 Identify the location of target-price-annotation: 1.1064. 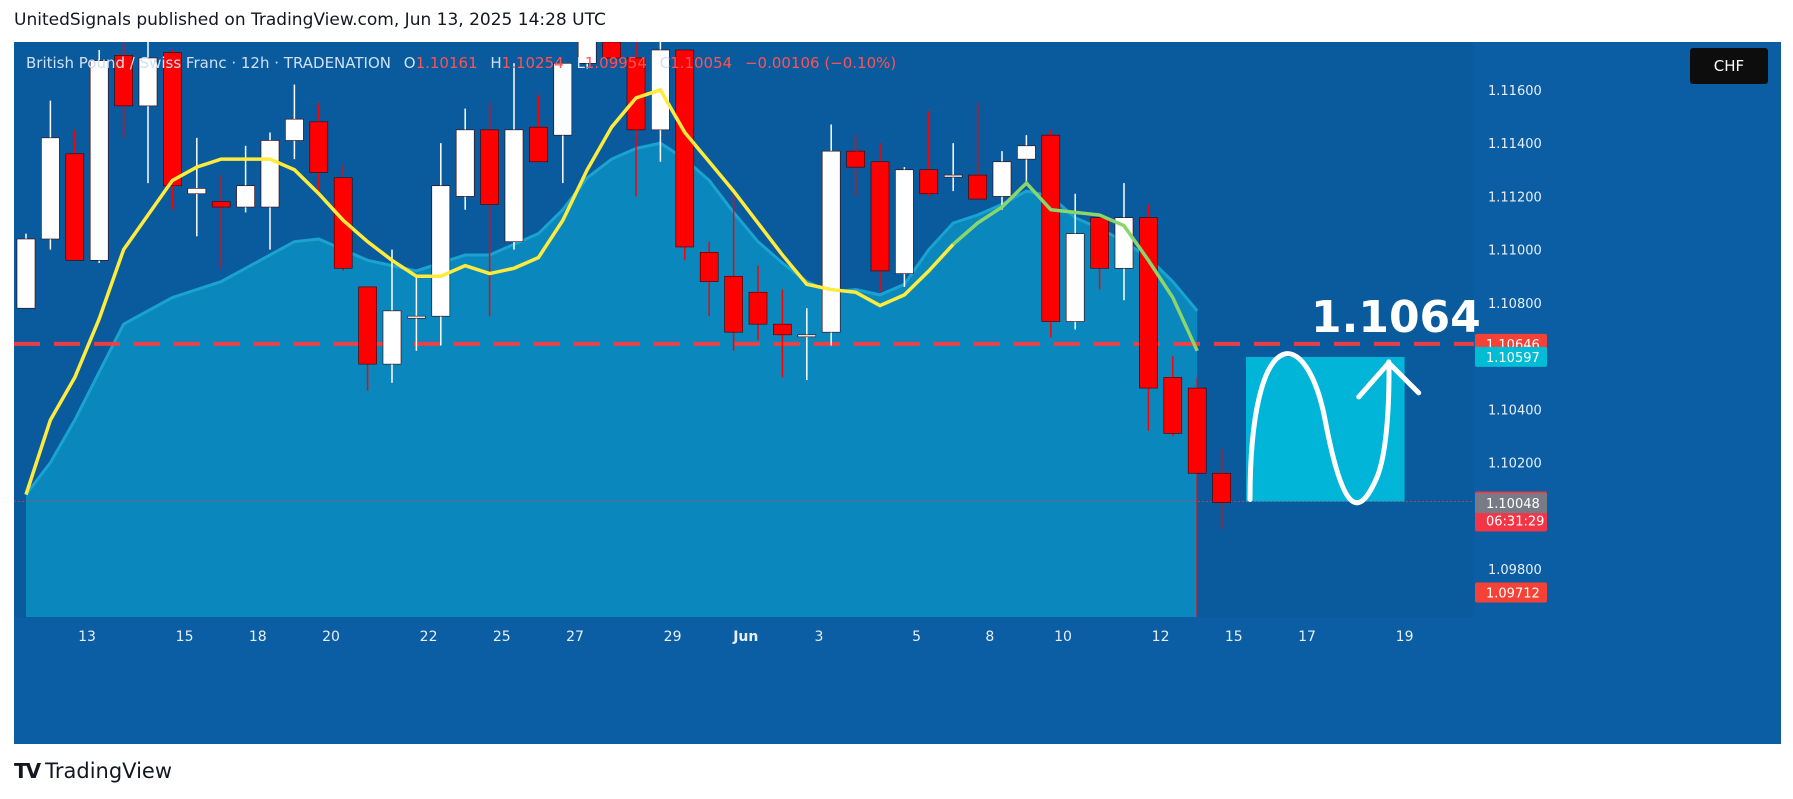
(1396, 317).